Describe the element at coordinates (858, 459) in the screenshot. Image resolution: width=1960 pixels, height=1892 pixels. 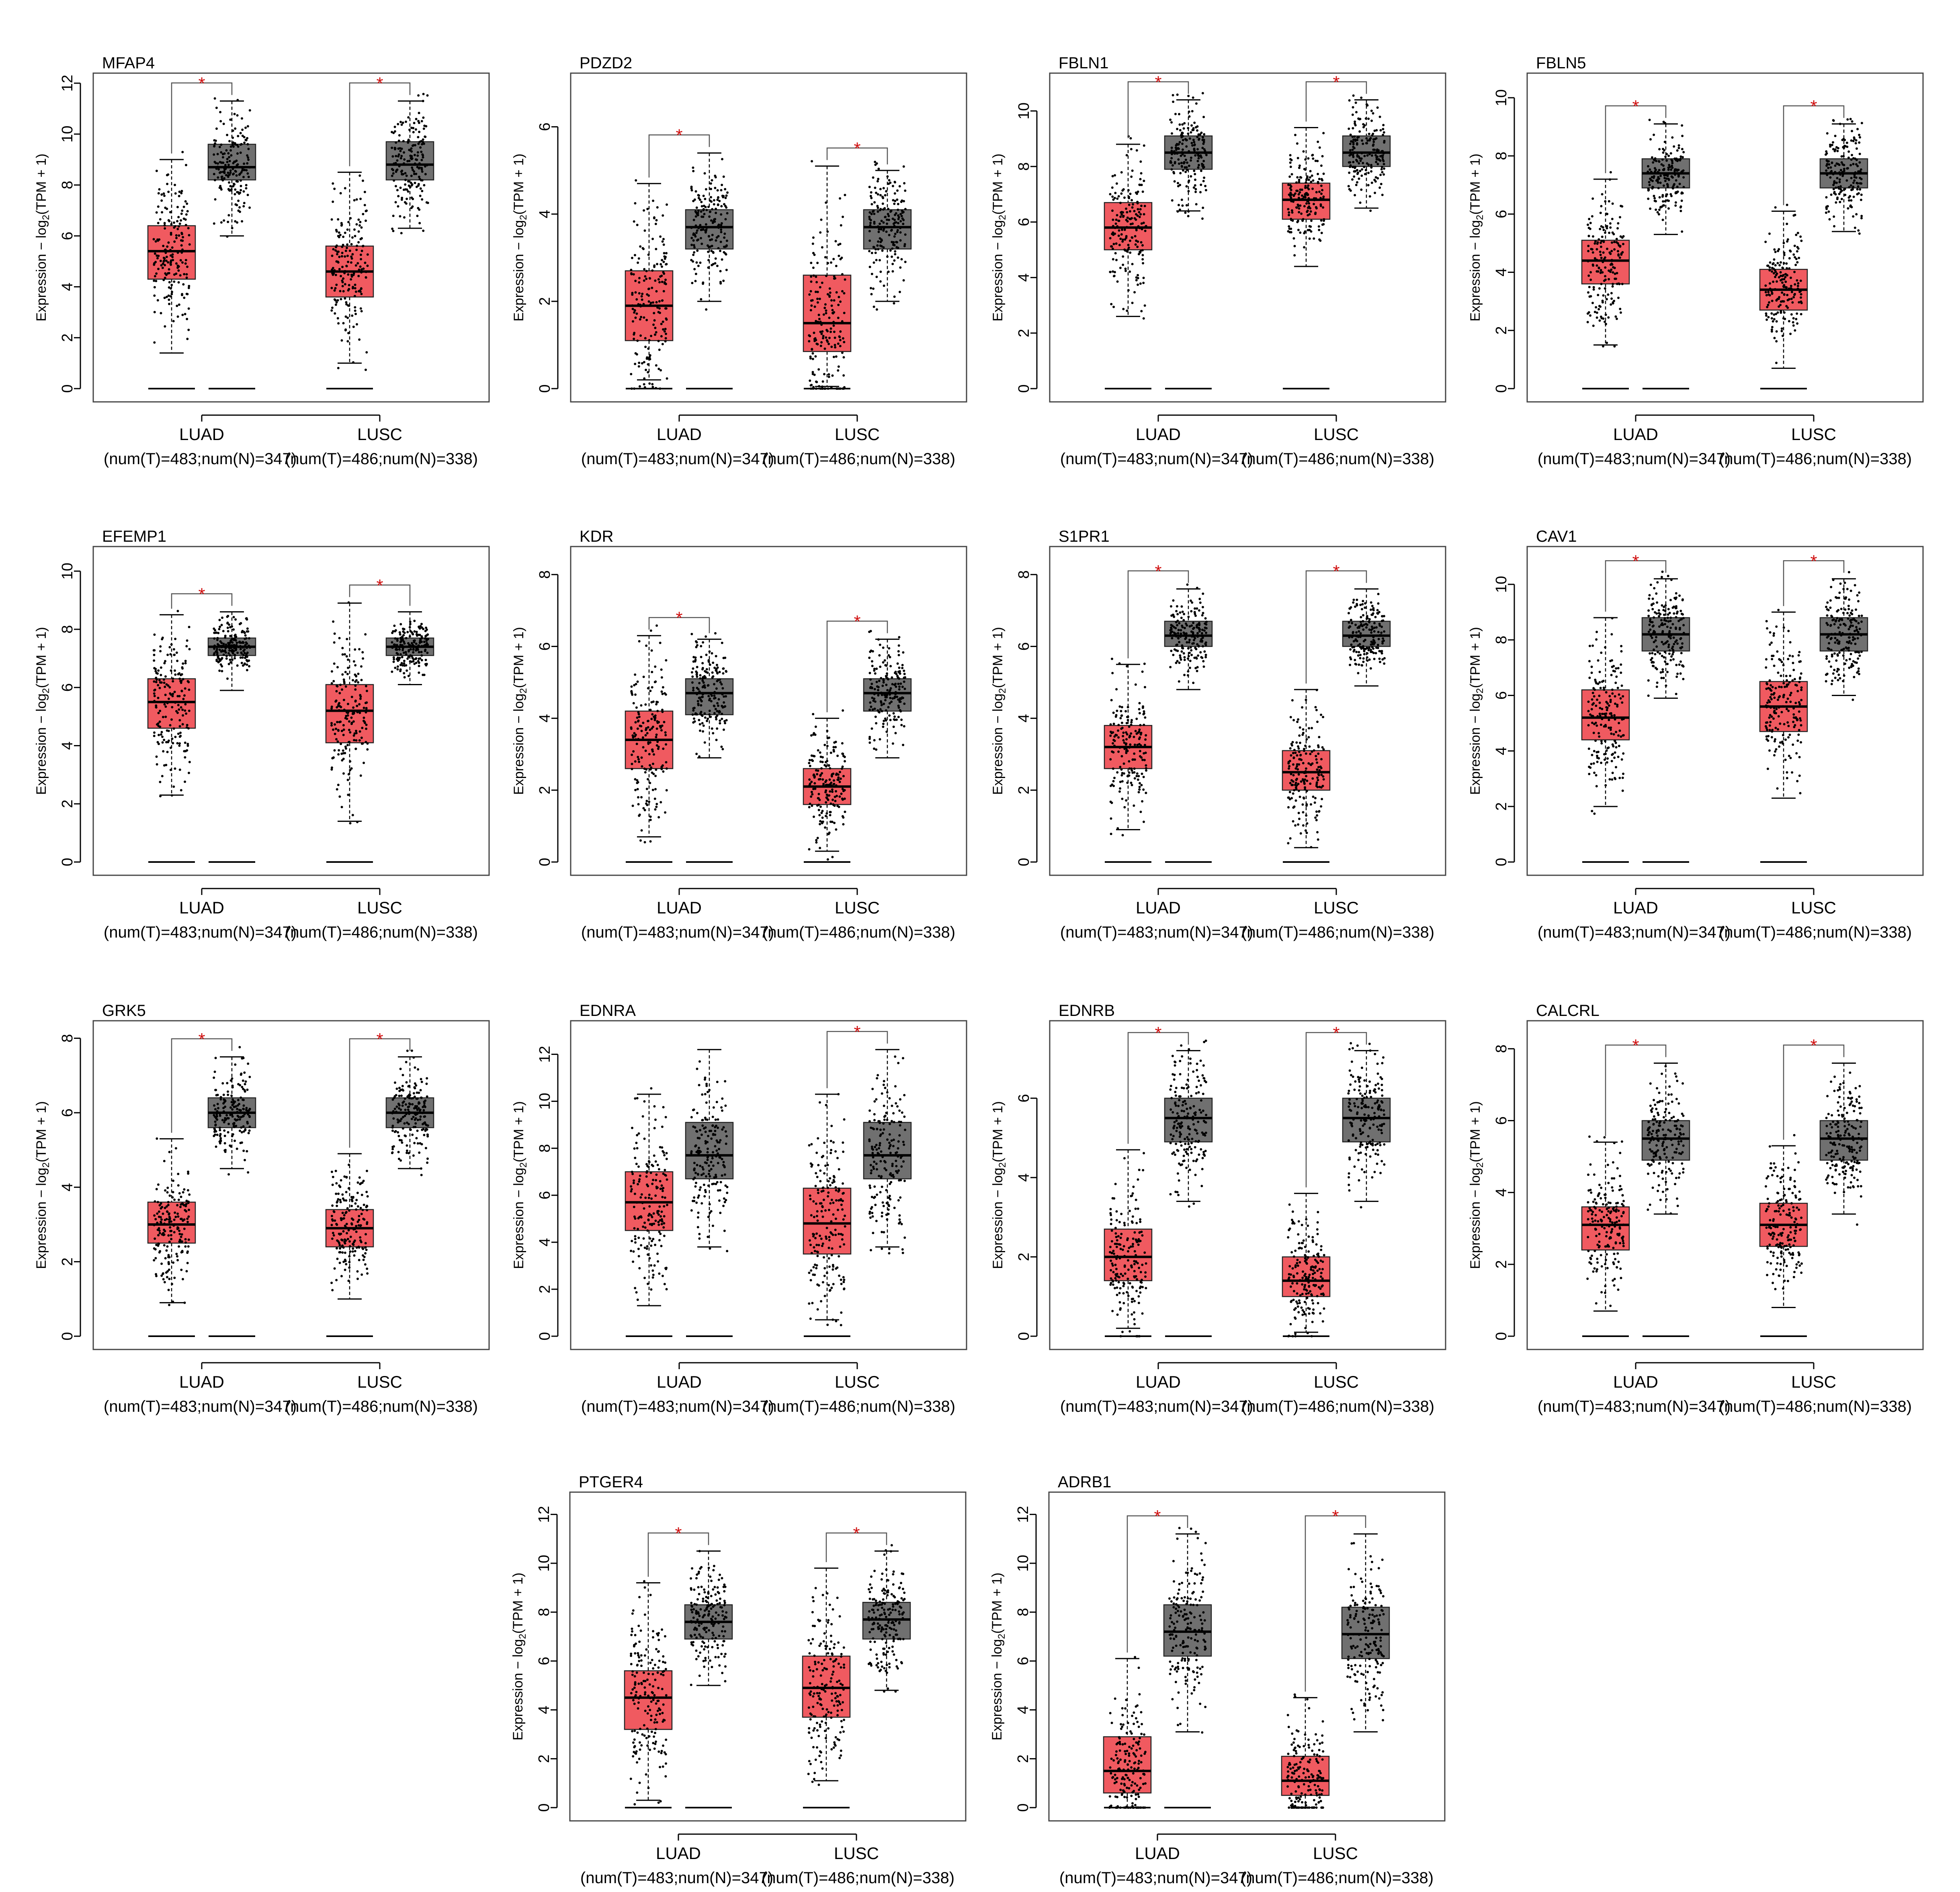
I see `group-sample-count: (num(T)=486;num(N)=338)` at that location.